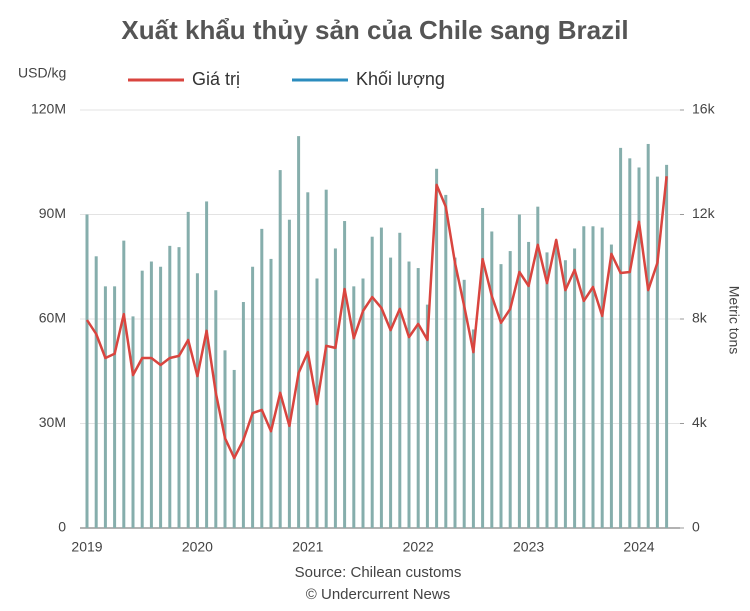  What do you see at coordinates (197, 547) in the screenshot?
I see `x-tick-label: 2020` at bounding box center [197, 547].